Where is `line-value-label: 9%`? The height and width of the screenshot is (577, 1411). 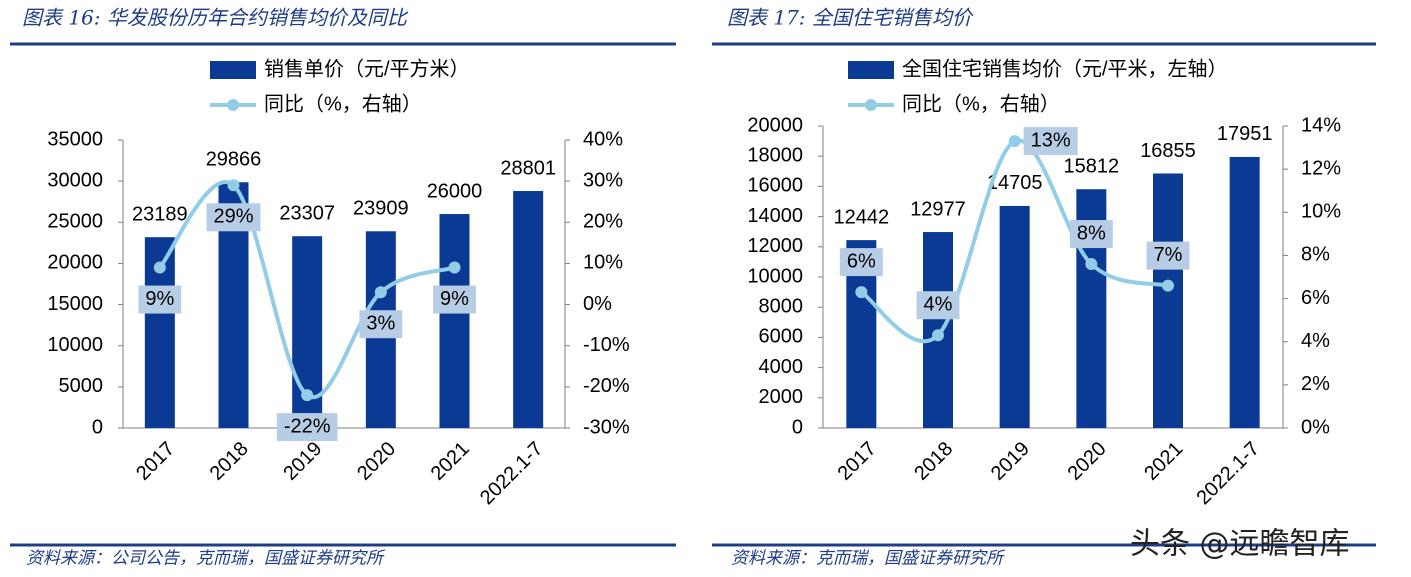 line-value-label: 9% is located at coordinates (160, 299).